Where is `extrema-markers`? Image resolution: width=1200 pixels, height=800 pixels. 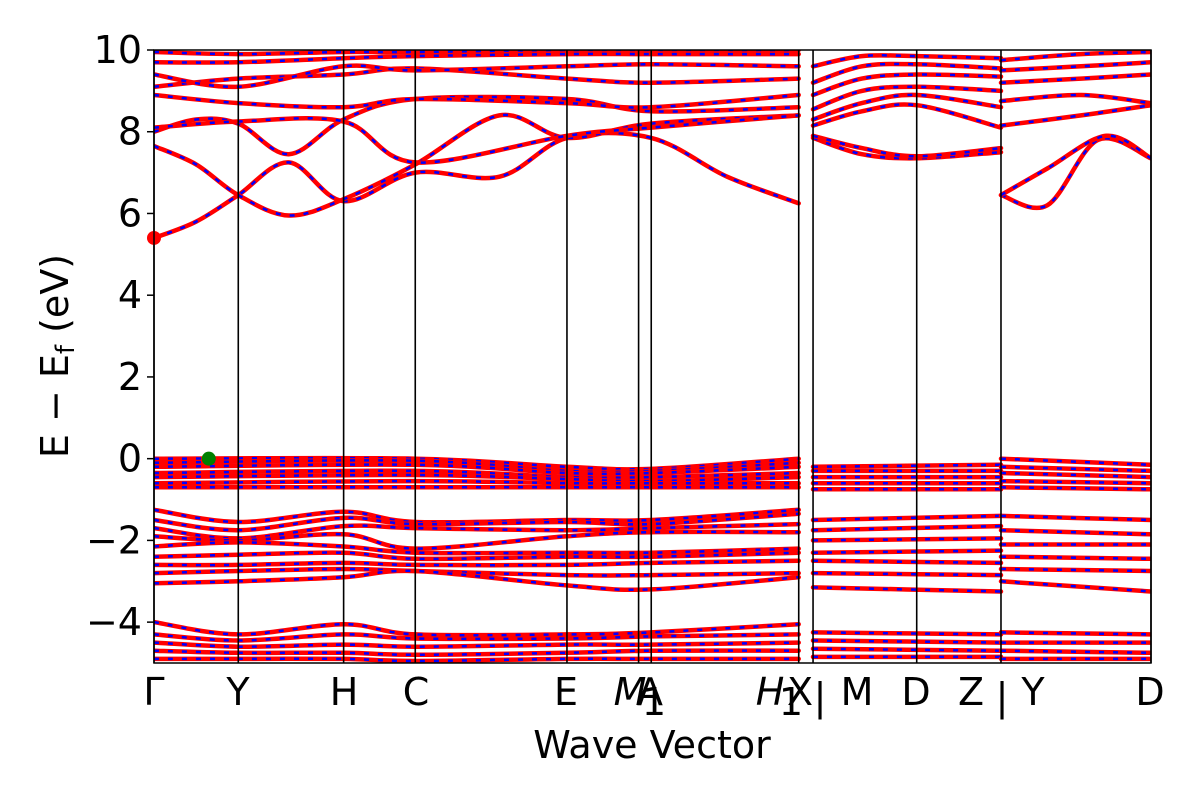 extrema-markers is located at coordinates (181, 348).